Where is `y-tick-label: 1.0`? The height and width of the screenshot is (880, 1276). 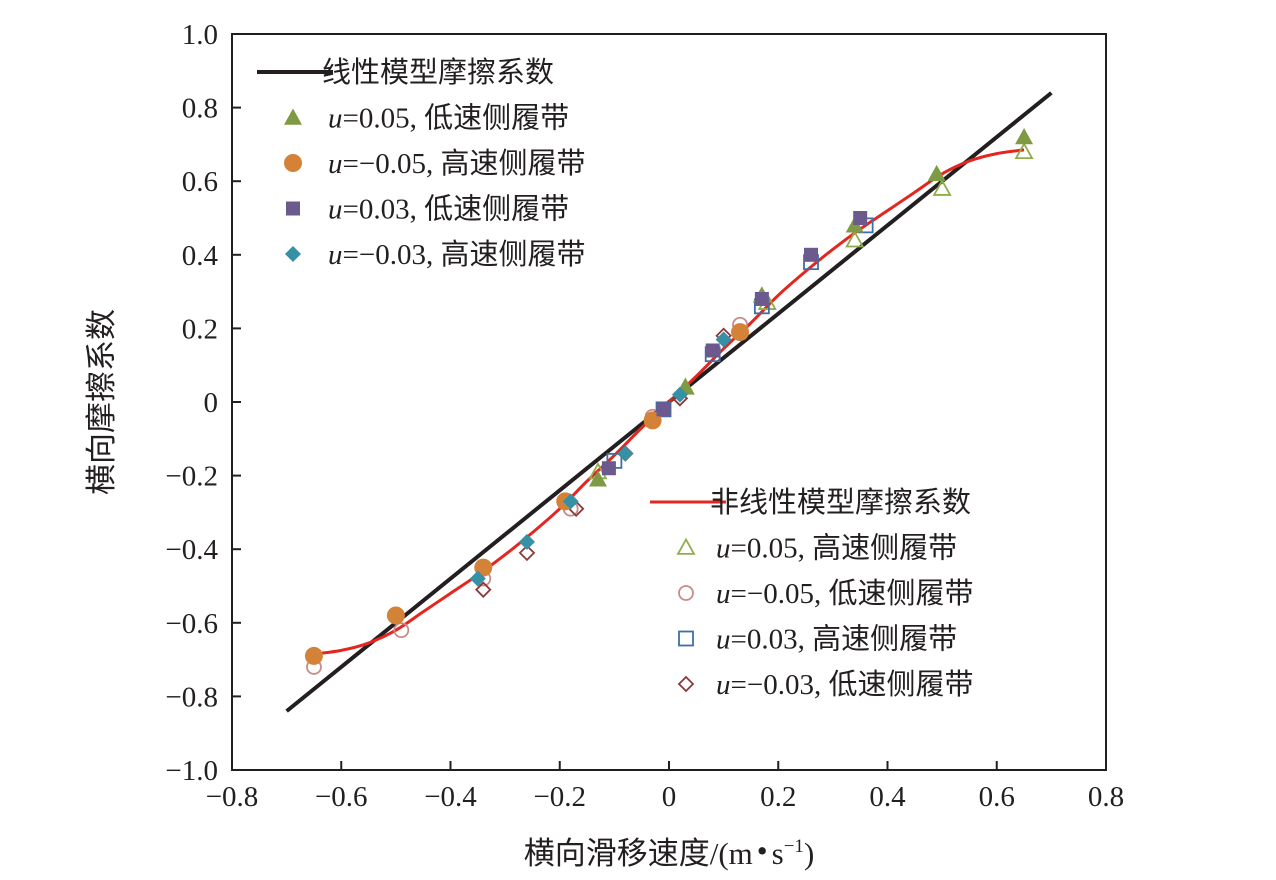 y-tick-label: 1.0 is located at coordinates (200, 35).